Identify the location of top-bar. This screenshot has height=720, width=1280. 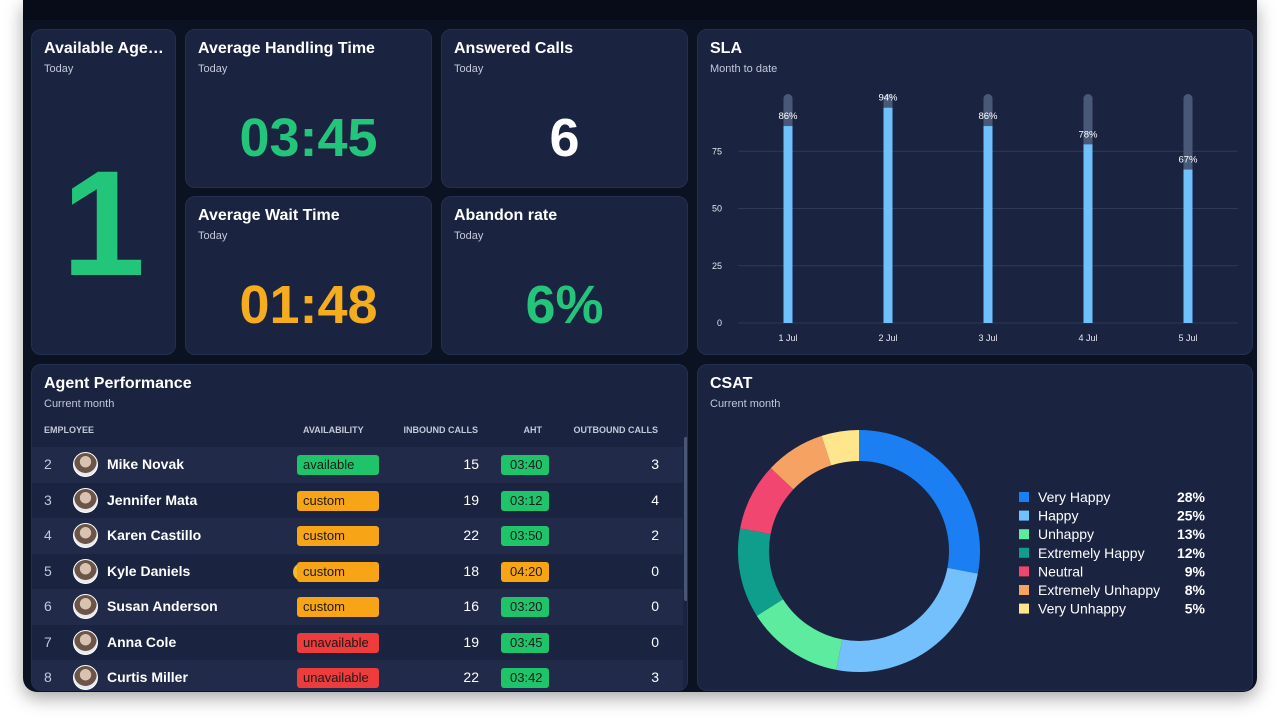
(640, 10).